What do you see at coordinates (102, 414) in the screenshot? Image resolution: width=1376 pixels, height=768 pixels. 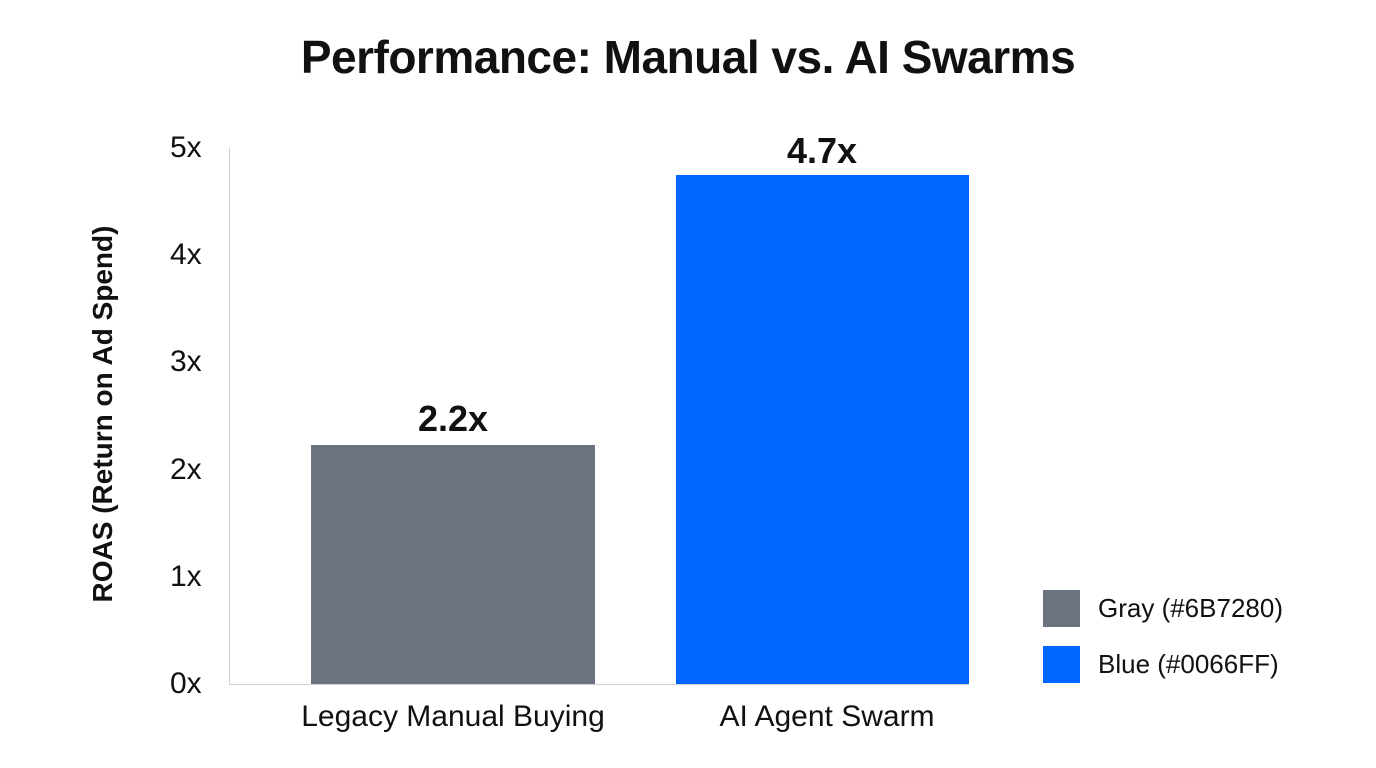 I see `y-axis-label: ROAS (Return on Ad Spend)` at bounding box center [102, 414].